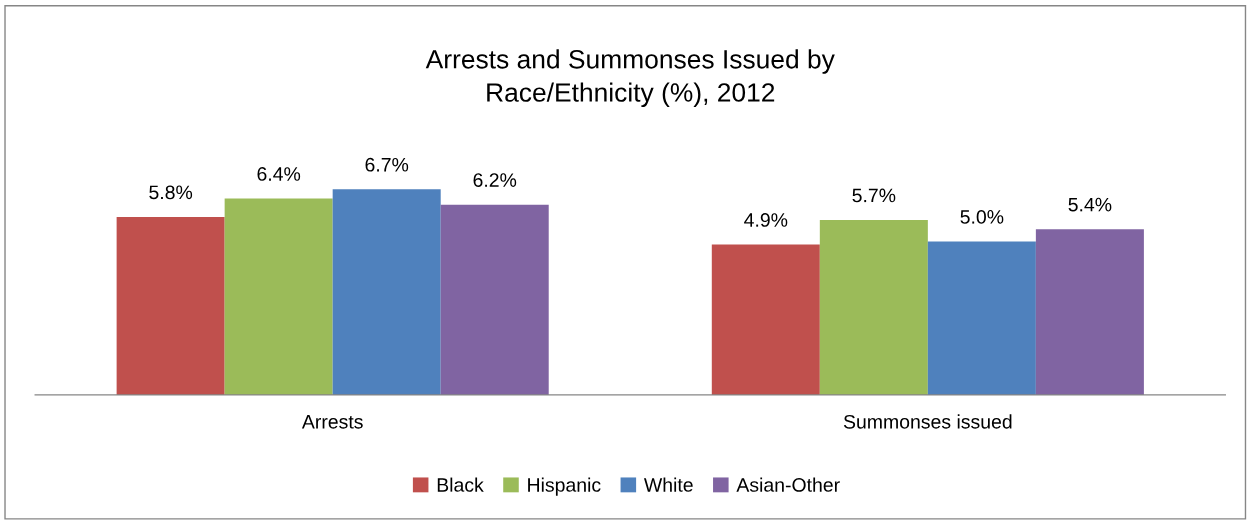  What do you see at coordinates (495, 180) in the screenshot?
I see `data-label: 6.2%` at bounding box center [495, 180].